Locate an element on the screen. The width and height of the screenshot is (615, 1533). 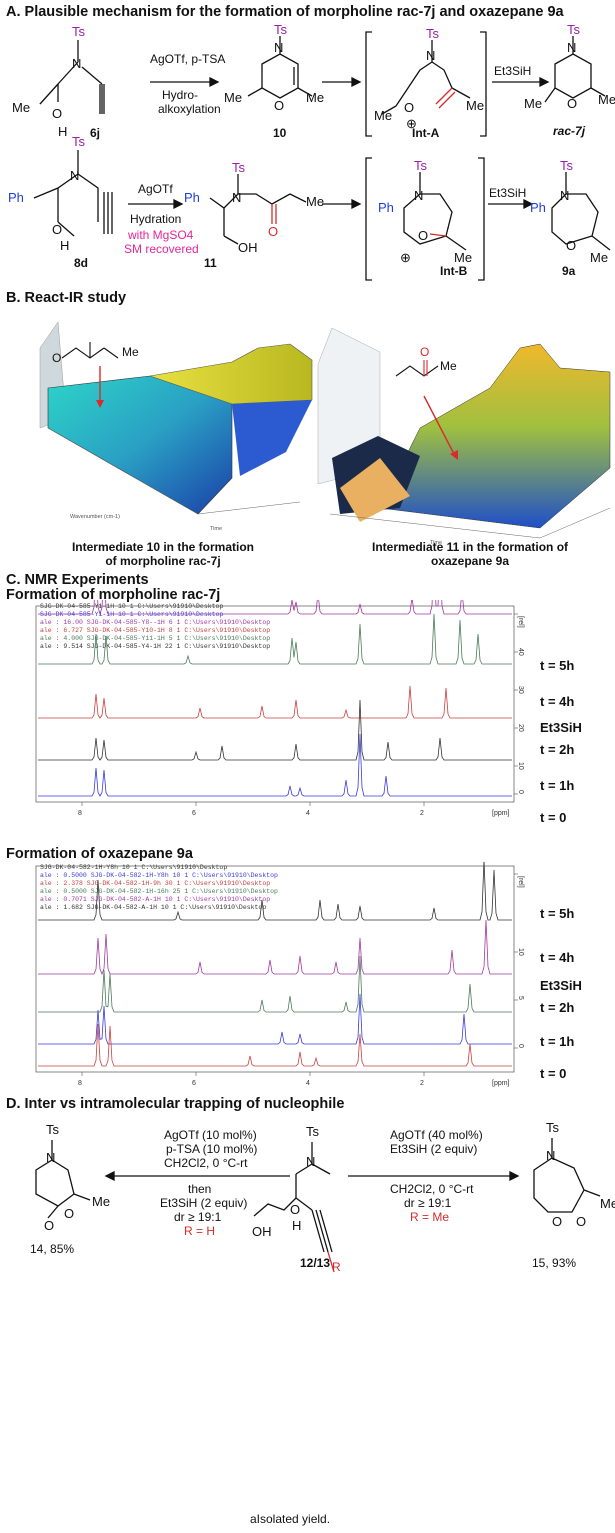
section-b-title: B. React-IR study is located at coordinates (66, 298).